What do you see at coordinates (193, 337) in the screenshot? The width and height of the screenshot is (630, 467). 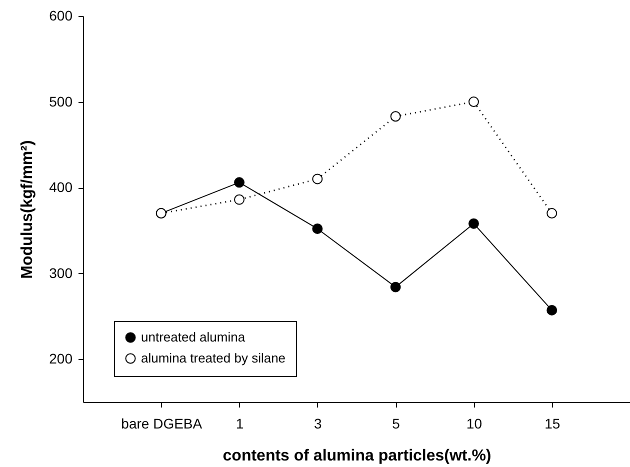 I see `legend-label: untreated alumina` at bounding box center [193, 337].